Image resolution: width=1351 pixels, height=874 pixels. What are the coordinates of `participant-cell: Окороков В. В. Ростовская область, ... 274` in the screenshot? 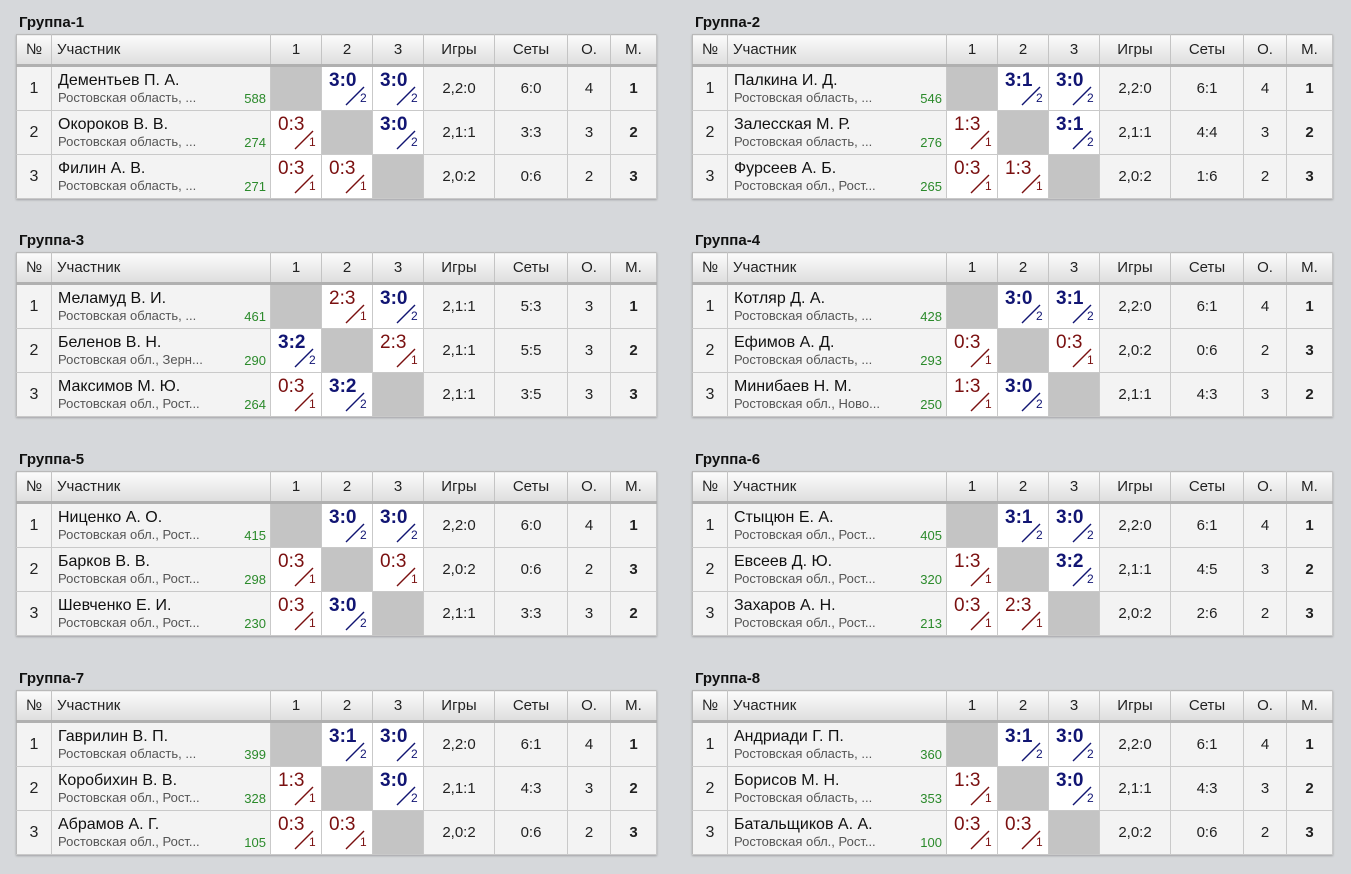 It's located at (161, 132).